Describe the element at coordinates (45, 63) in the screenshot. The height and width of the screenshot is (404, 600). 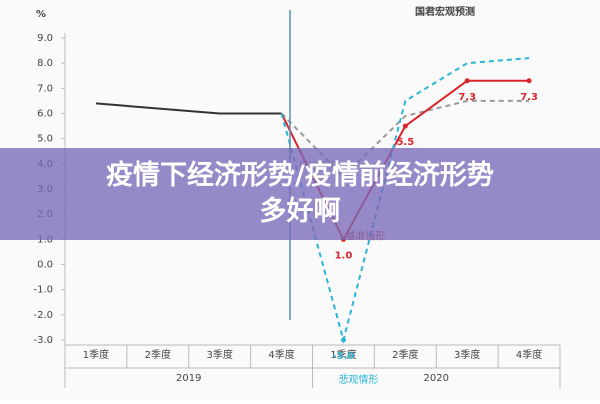
I see `y-tick-label: 8.0` at that location.